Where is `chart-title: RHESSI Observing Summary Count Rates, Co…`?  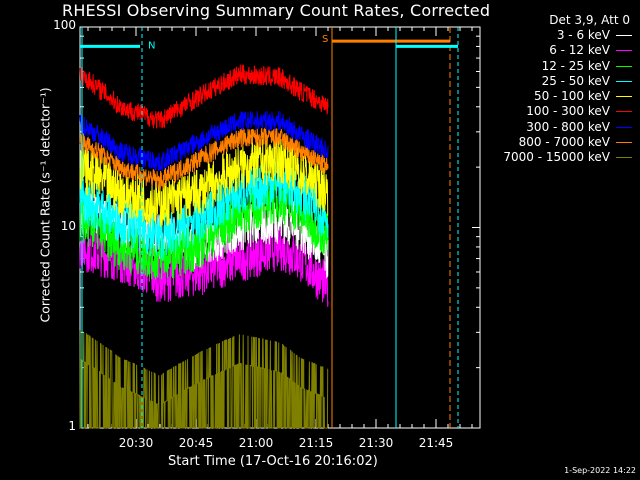
chart-title: RHESSI Observing Summary Count Rates, Co… is located at coordinates (276, 10).